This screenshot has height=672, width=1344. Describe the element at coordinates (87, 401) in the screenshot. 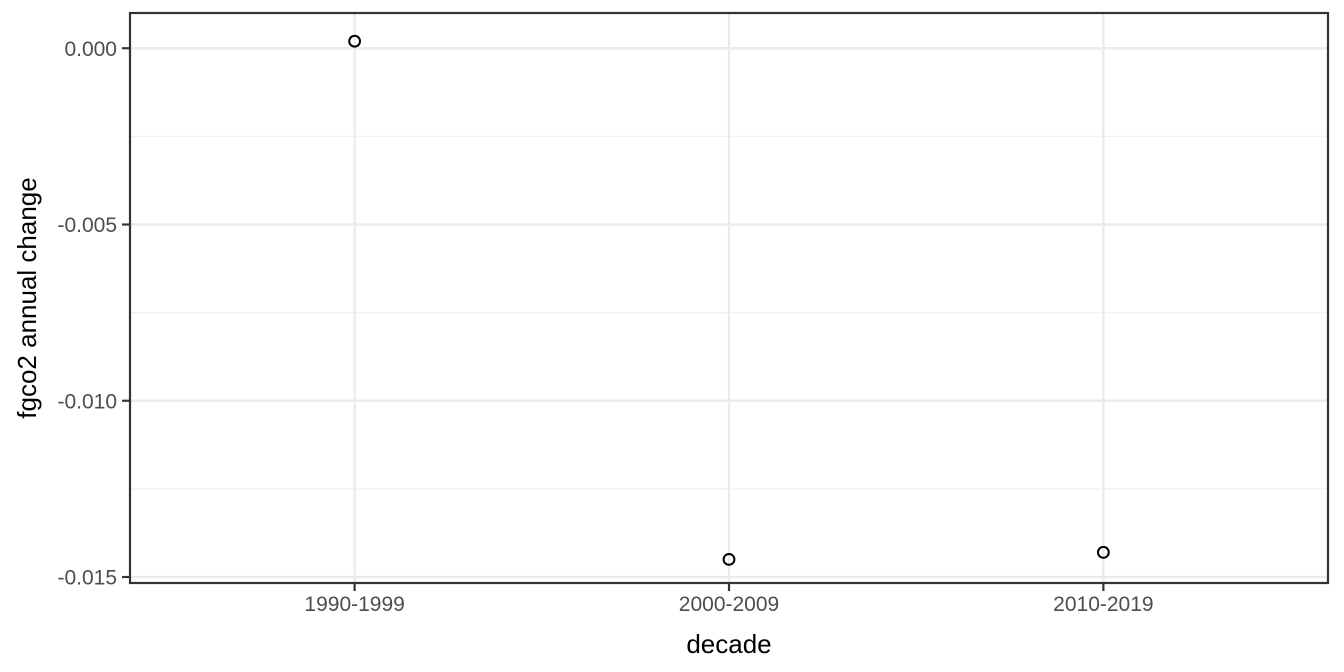

I see `y-tick-label: -0.010` at that location.